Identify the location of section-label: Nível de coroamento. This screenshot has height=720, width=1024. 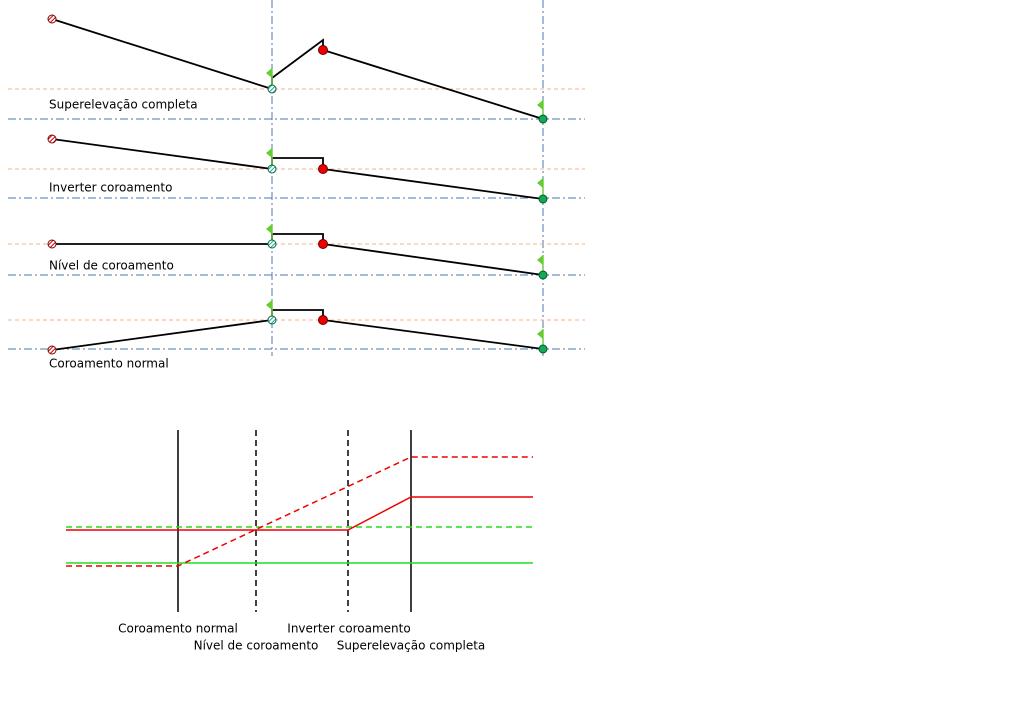
(111, 266).